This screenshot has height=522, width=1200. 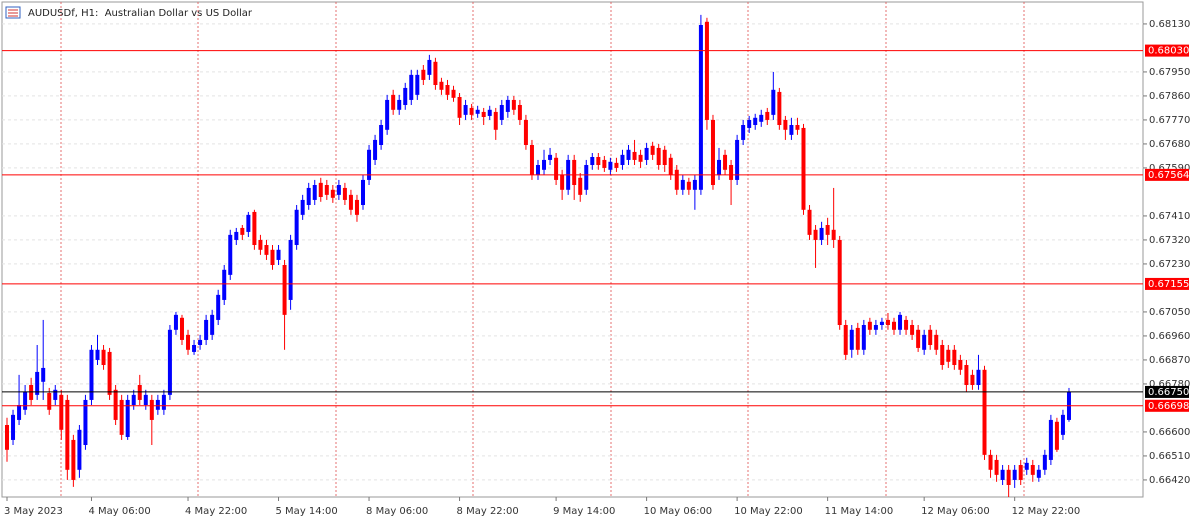 I want to click on price-label: 0.66750, so click(x=1168, y=392).